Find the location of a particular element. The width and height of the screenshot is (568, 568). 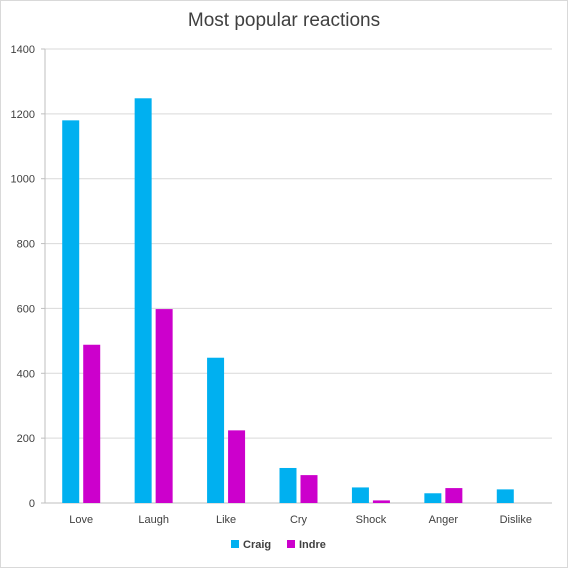

bar-craig-dislike is located at coordinates (505, 496).